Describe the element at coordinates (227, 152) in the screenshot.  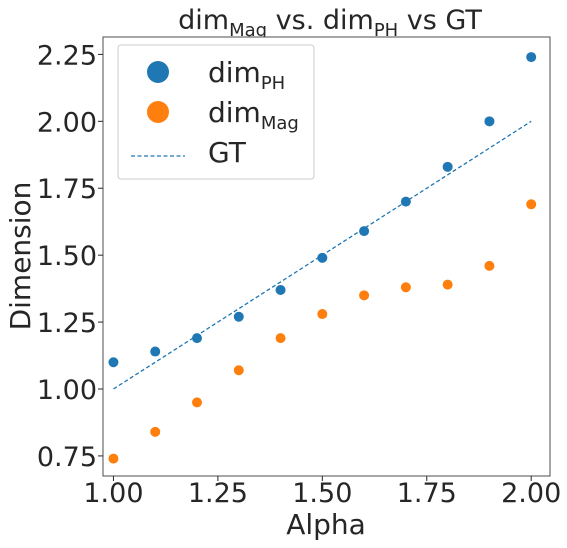
I see `legend-label: GT` at that location.